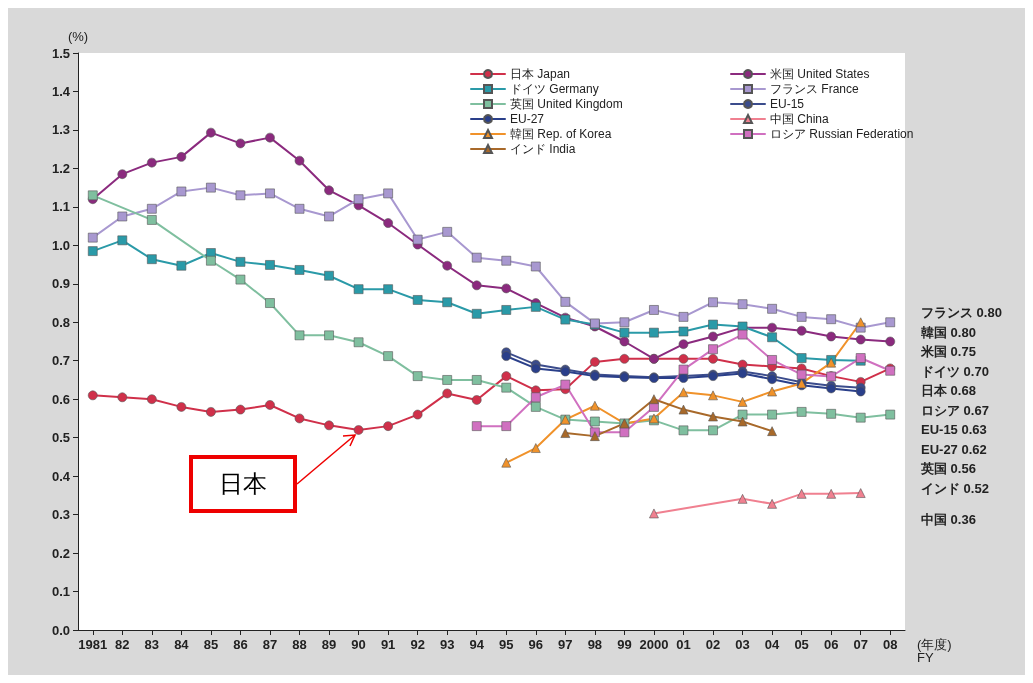  What do you see at coordinates (477, 644) in the screenshot?
I see `x-tick-label: 94` at bounding box center [477, 644].